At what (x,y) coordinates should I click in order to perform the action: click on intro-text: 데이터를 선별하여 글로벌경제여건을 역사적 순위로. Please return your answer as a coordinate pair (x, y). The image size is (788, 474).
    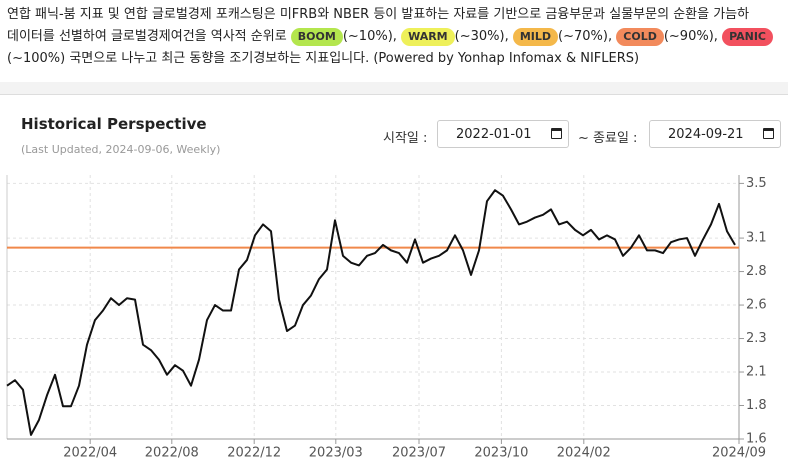
    Looking at the image, I should click on (147, 36).